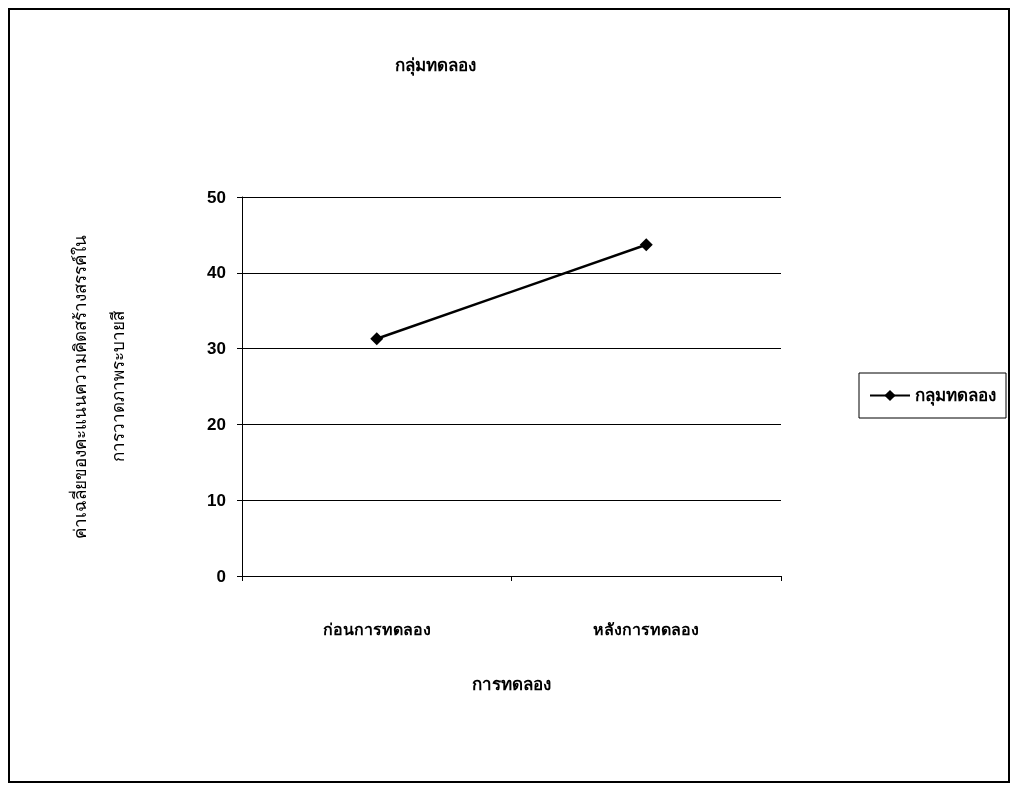  What do you see at coordinates (435, 66) in the screenshot?
I see `chart-title: กลุ่มทดลอง` at bounding box center [435, 66].